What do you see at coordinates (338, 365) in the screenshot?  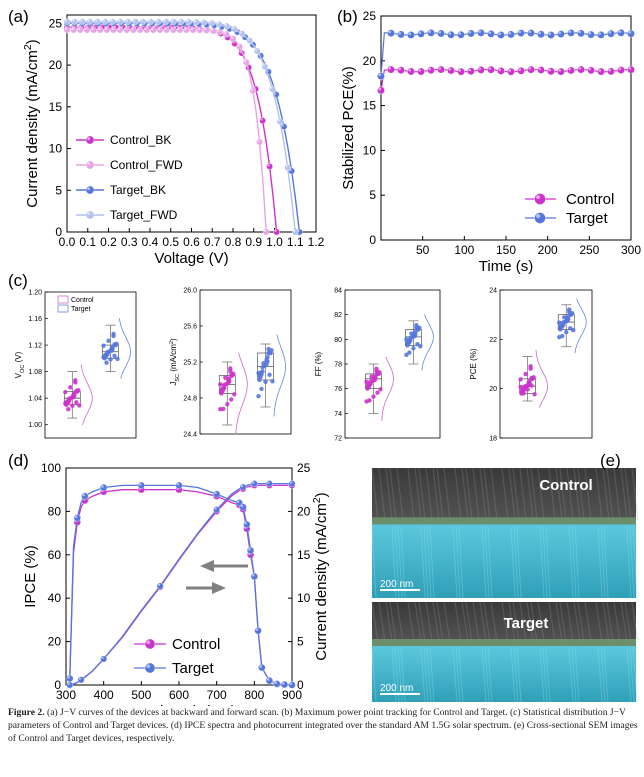 I see `y-tick-label-c3: 78` at bounding box center [338, 365].